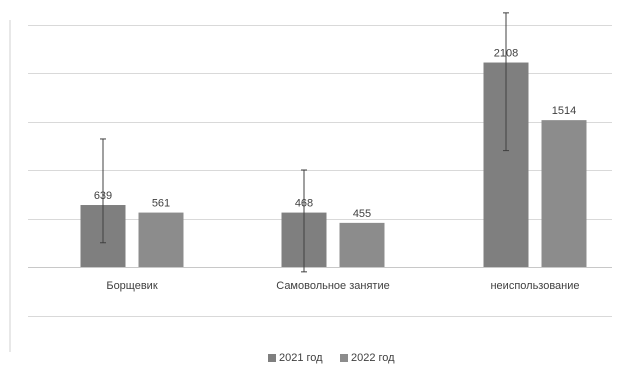 Image resolution: width=641 pixels, height=375 pixels. I want to click on category-label: неиспользование, so click(534, 286).